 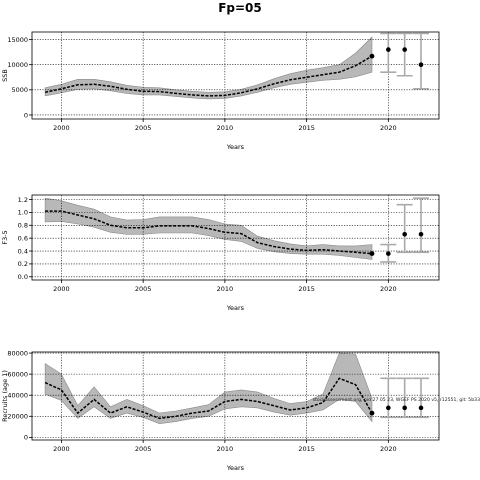 What do you see at coordinates (23, 238) in the screenshot?
I see `f-y-tick-label: 0.6` at bounding box center [23, 238].